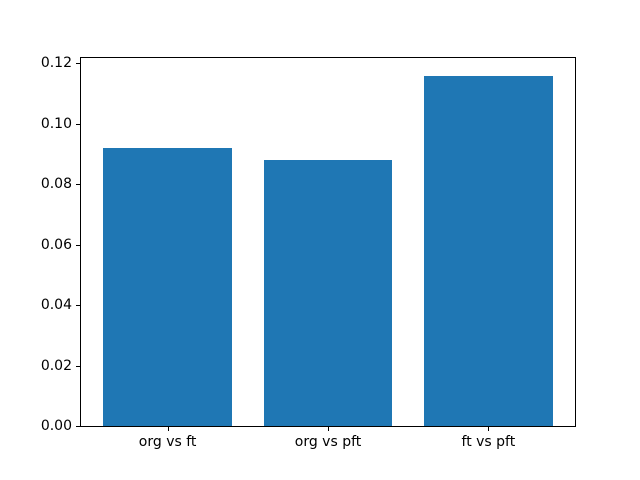 Image resolution: width=640 pixels, height=480 pixels. What do you see at coordinates (56, 184) in the screenshot?
I see `y-tick-label: 0.08` at bounding box center [56, 184].